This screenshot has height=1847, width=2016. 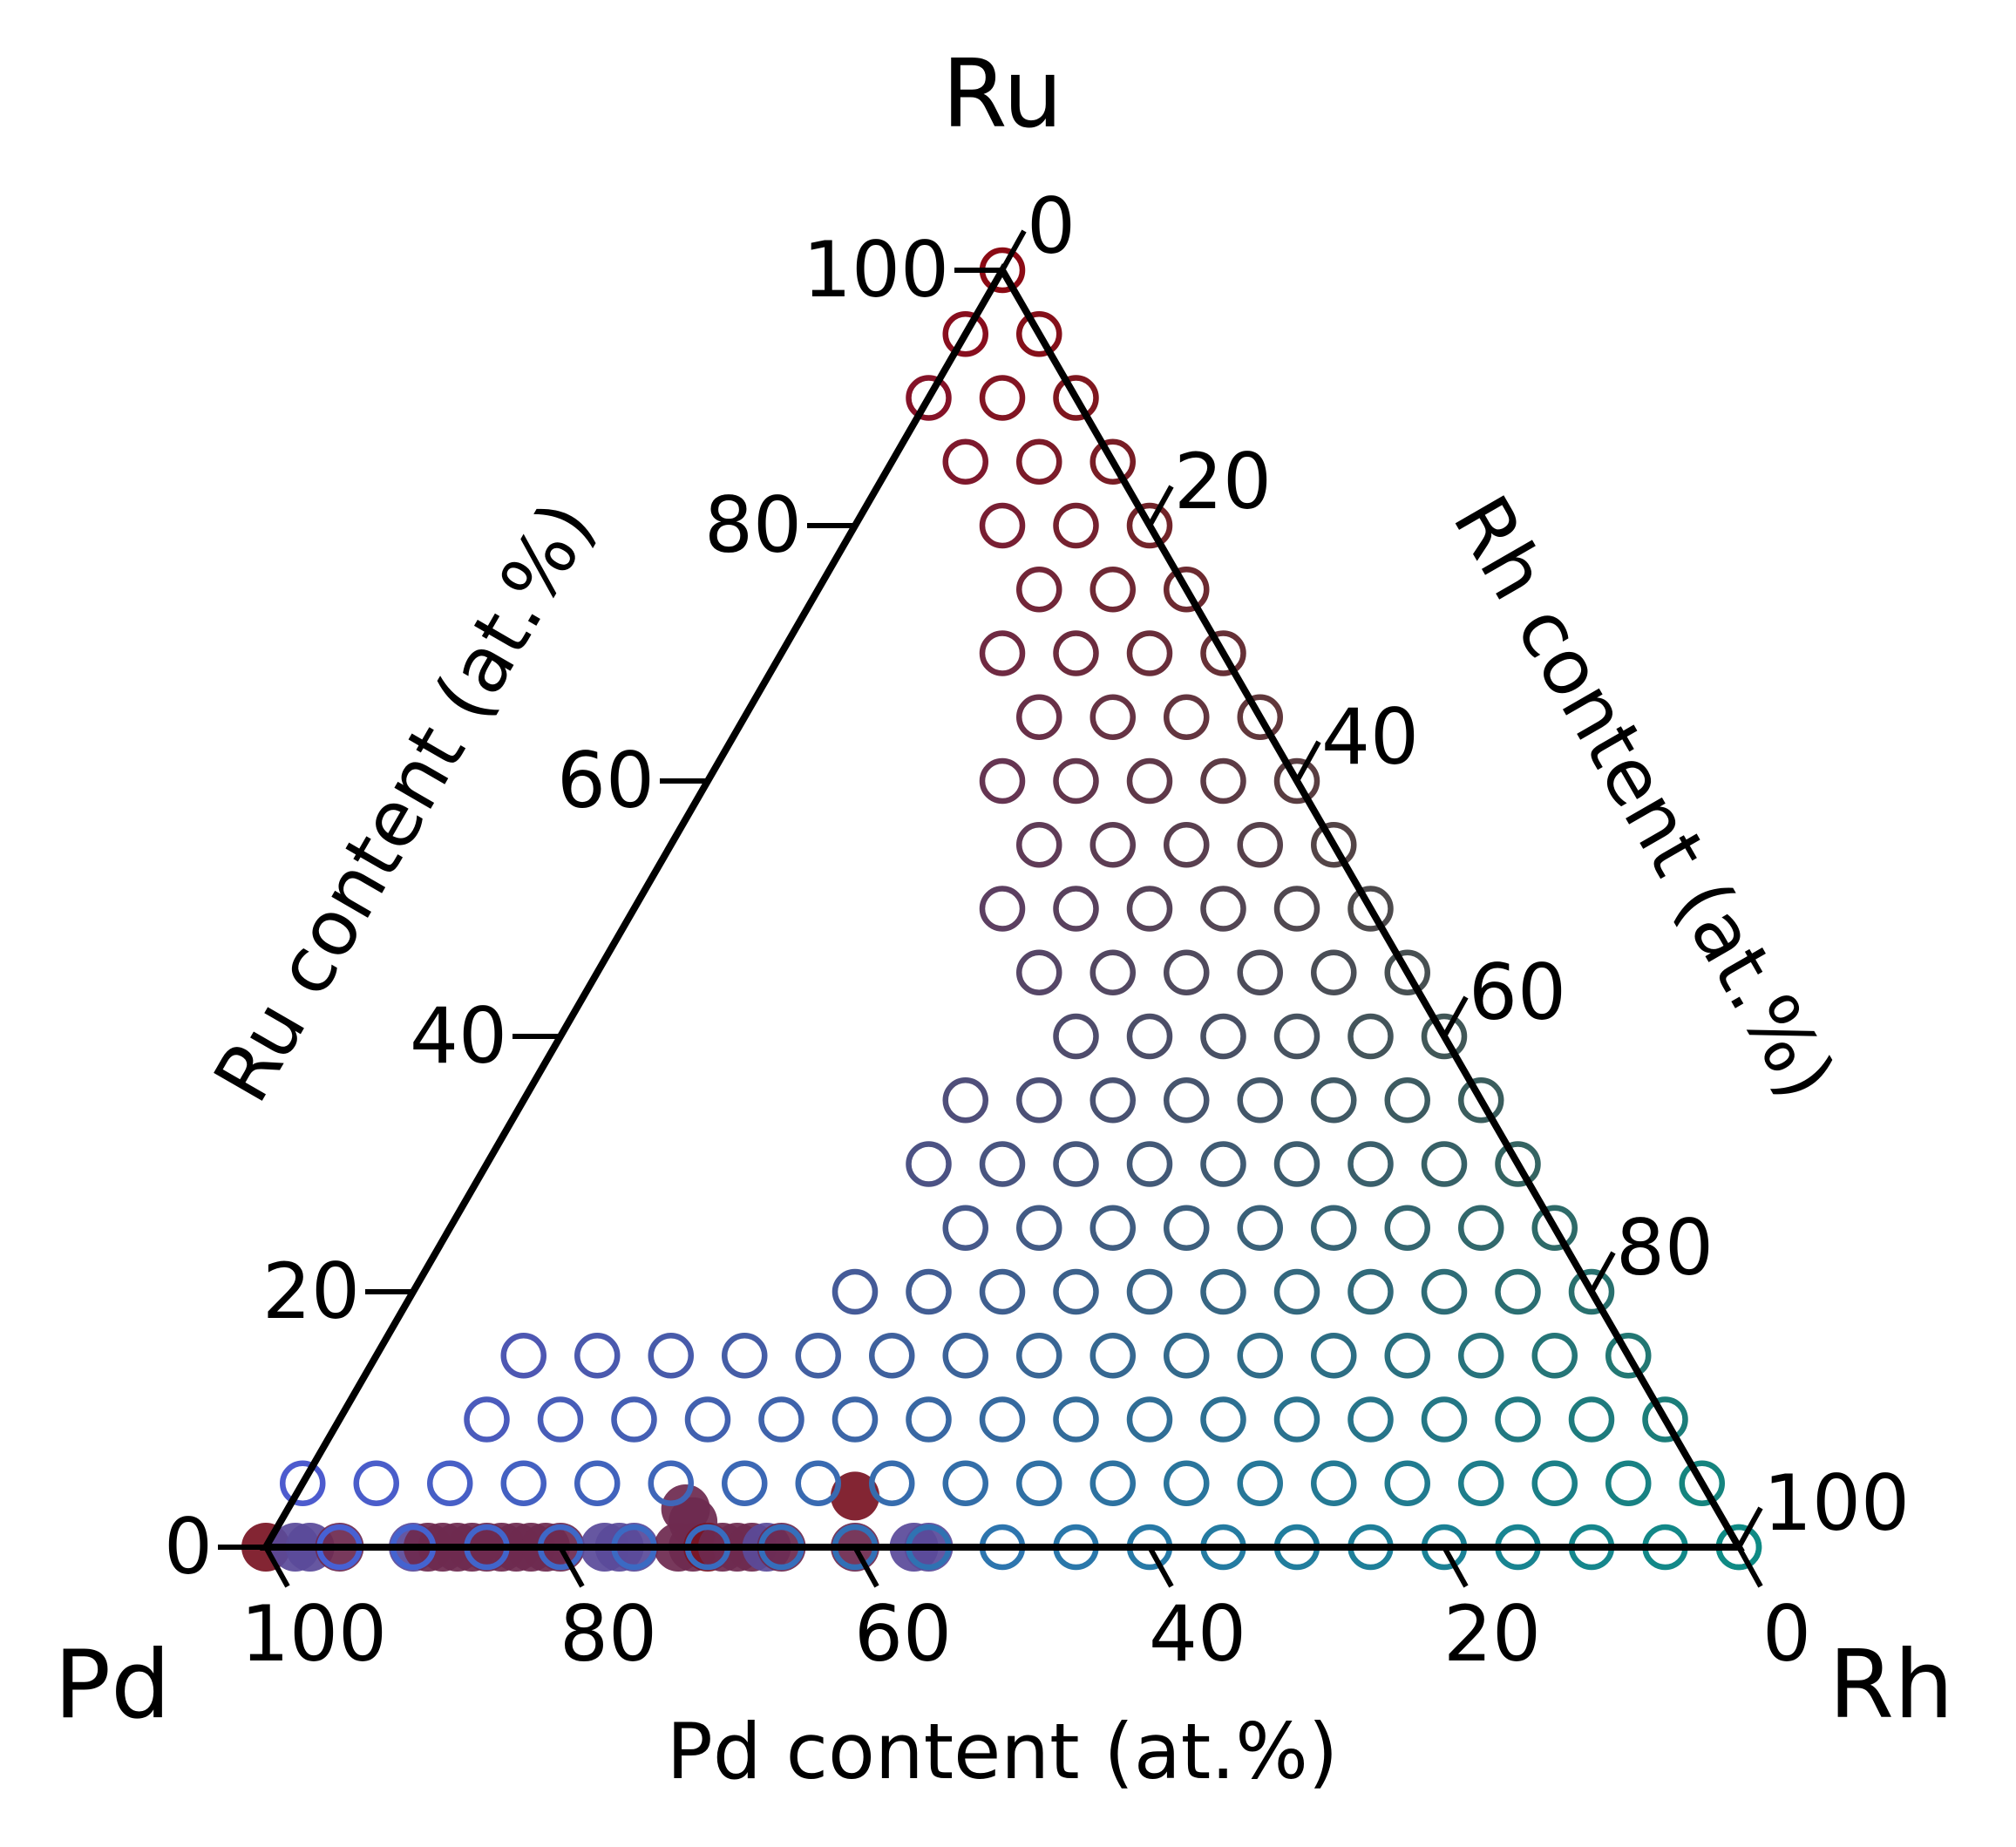 What do you see at coordinates (1836, 1503) in the screenshot?
I see `tick-label-rh: 100` at bounding box center [1836, 1503].